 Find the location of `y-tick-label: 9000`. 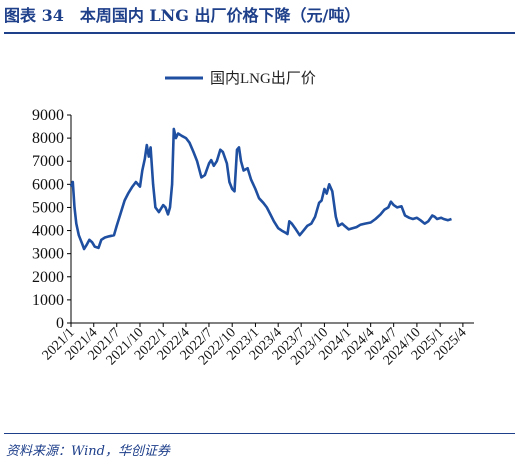

y-tick-label: 9000 is located at coordinates (48, 115).